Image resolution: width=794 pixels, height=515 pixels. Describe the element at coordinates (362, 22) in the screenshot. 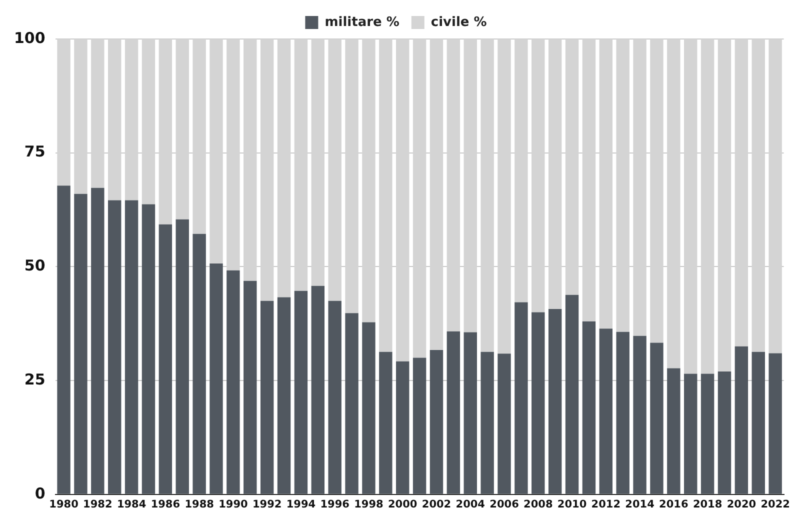

I see `legend-label: militare %` at that location.